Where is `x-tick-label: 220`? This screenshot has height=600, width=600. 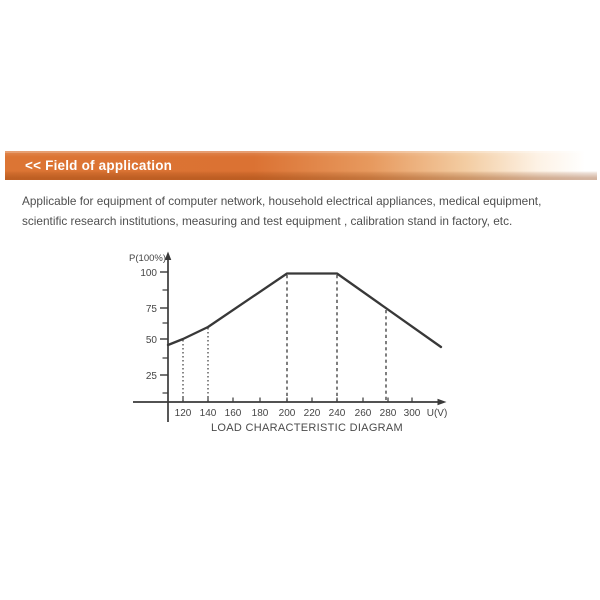 x-tick-label: 220 is located at coordinates (312, 413).